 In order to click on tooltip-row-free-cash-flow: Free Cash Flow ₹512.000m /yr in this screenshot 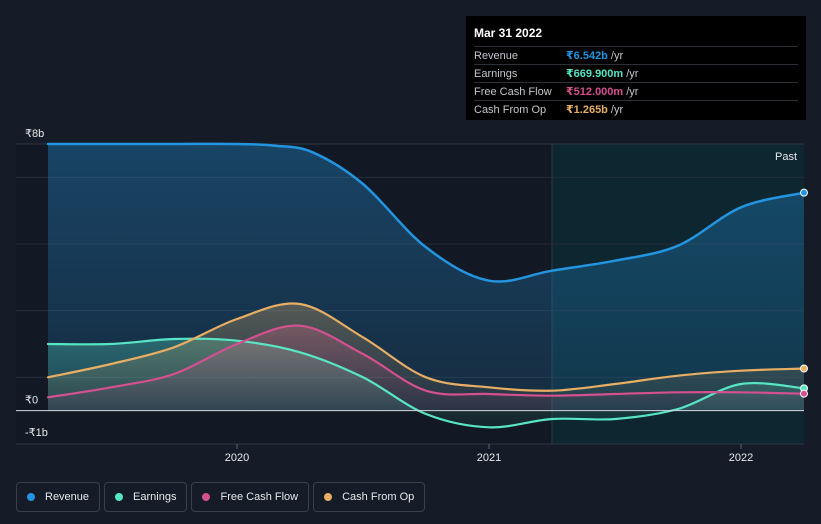, I will do `click(636, 91)`.